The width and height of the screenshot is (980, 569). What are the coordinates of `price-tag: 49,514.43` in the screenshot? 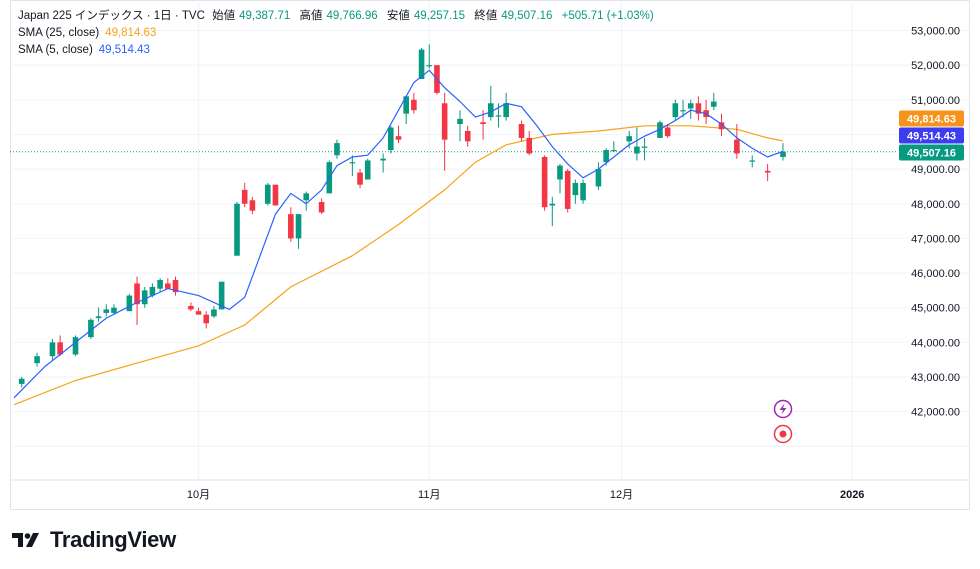 It's located at (931, 135).